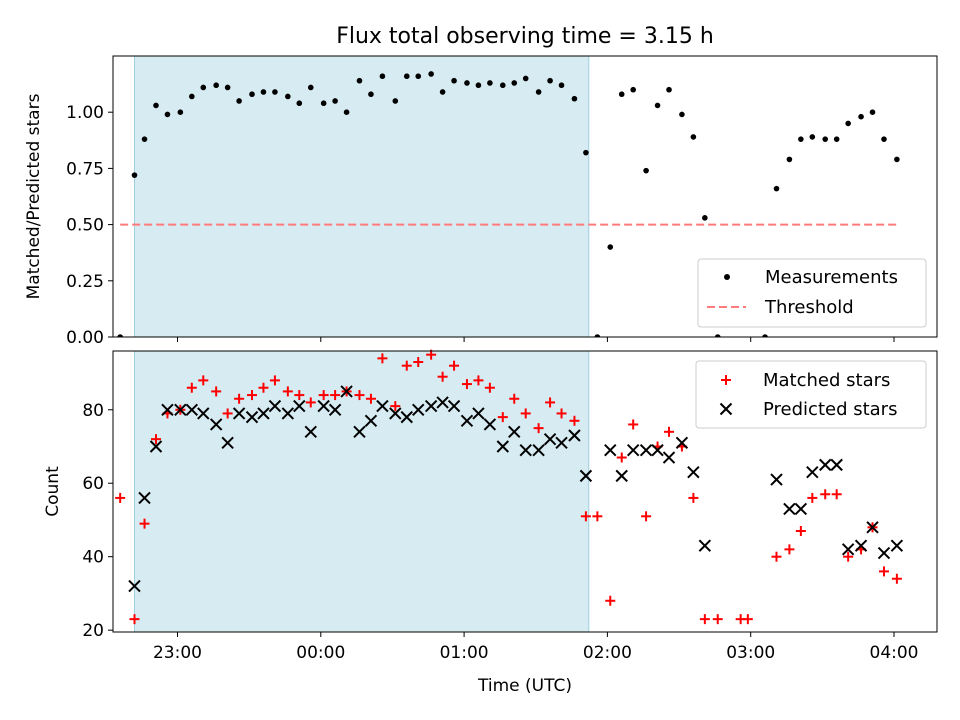  I want to click on predicted-marker-3-b, so click(167, 409).